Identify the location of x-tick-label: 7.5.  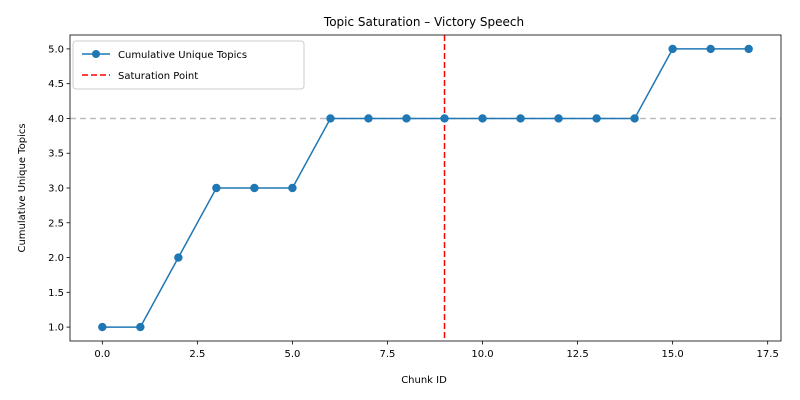
(388, 354).